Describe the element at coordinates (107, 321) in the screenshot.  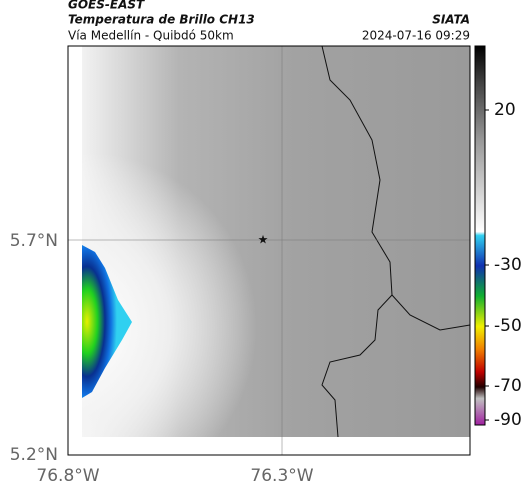
I see `convective-cell` at that location.